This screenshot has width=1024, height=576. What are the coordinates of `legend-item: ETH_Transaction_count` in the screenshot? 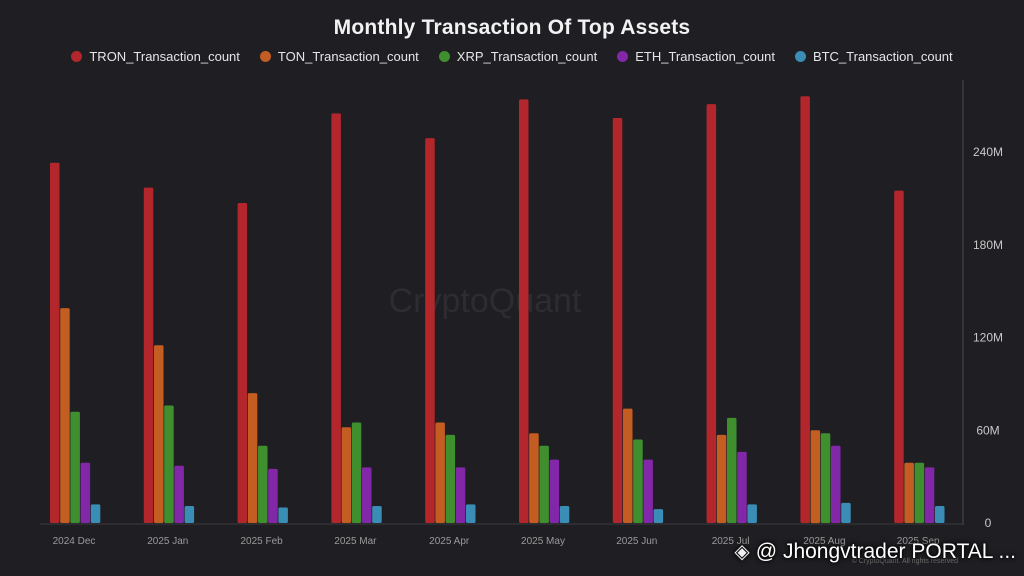 It's located at (696, 56).